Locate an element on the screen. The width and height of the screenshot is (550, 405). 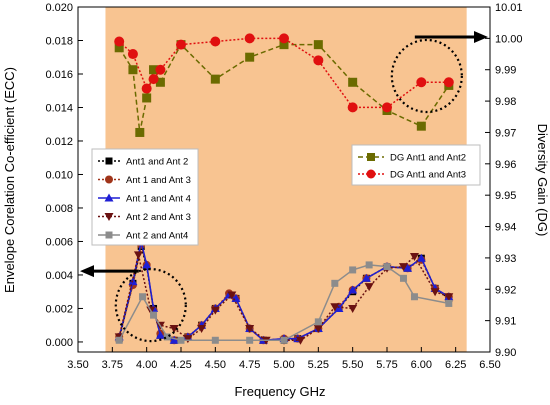
x-tick-label: 3.75 is located at coordinates (112, 365).